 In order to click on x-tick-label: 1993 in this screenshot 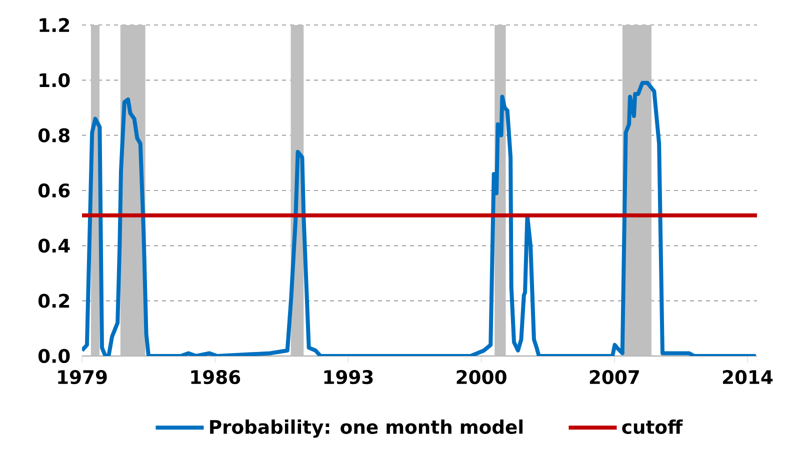, I will do `click(348, 377)`.